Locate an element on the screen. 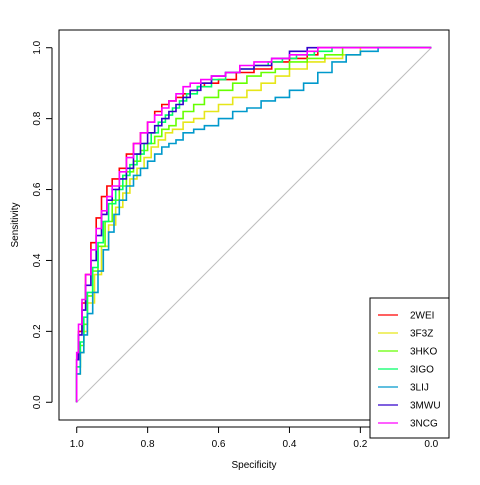 The image size is (480, 485). x-tick-label: 0.2 is located at coordinates (360, 444).